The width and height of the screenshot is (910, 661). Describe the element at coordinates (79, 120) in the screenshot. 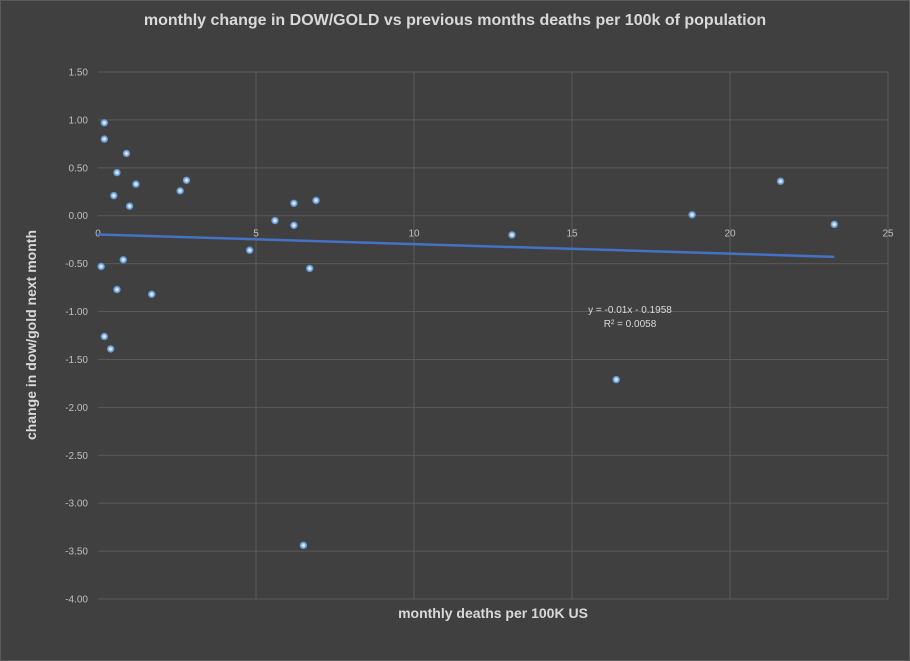

I see `y-tick-label: 1.00` at that location.